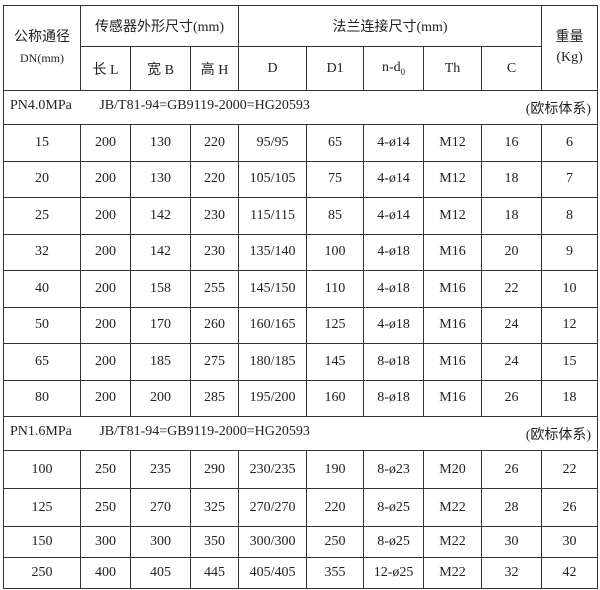 Image resolution: width=600 pixels, height=590 pixels. I want to click on table-cell: 195/200, so click(273, 398).